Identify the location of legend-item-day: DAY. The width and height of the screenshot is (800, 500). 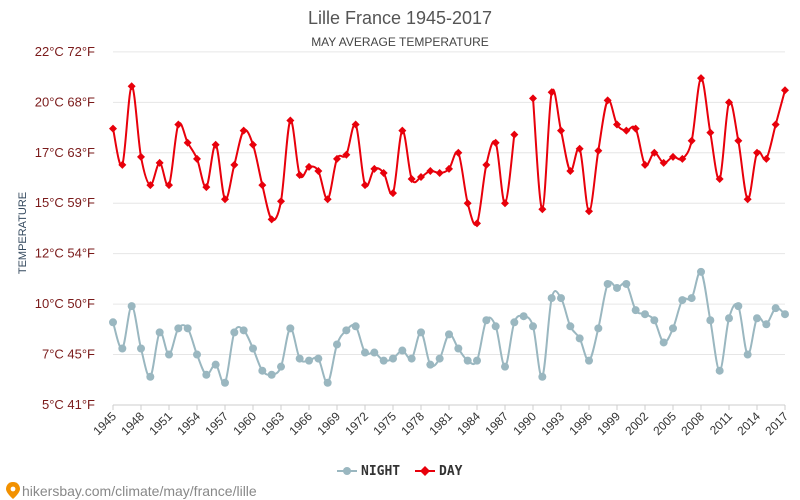
(439, 471).